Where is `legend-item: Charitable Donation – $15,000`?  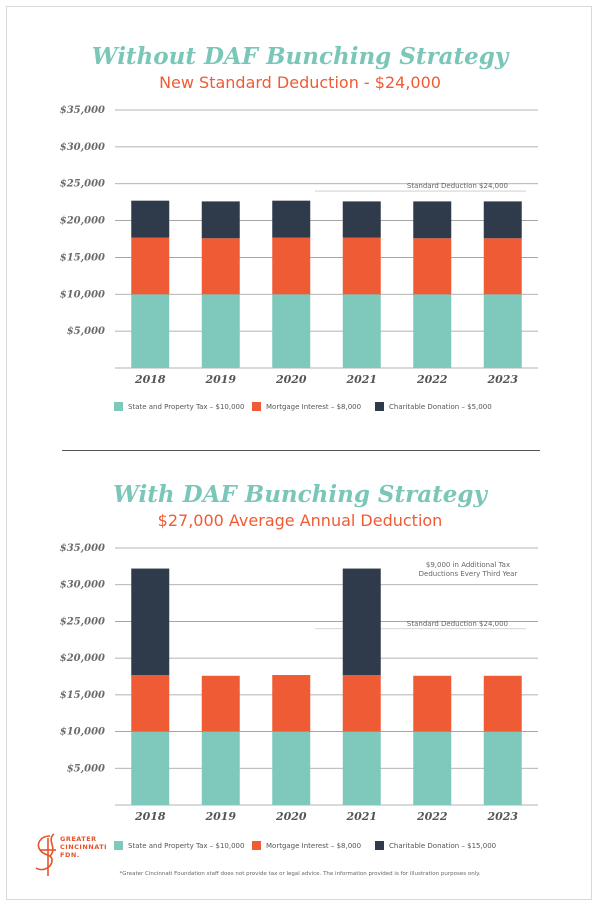
legend-item: Charitable Donation – $15,000 is located at coordinates (435, 845).